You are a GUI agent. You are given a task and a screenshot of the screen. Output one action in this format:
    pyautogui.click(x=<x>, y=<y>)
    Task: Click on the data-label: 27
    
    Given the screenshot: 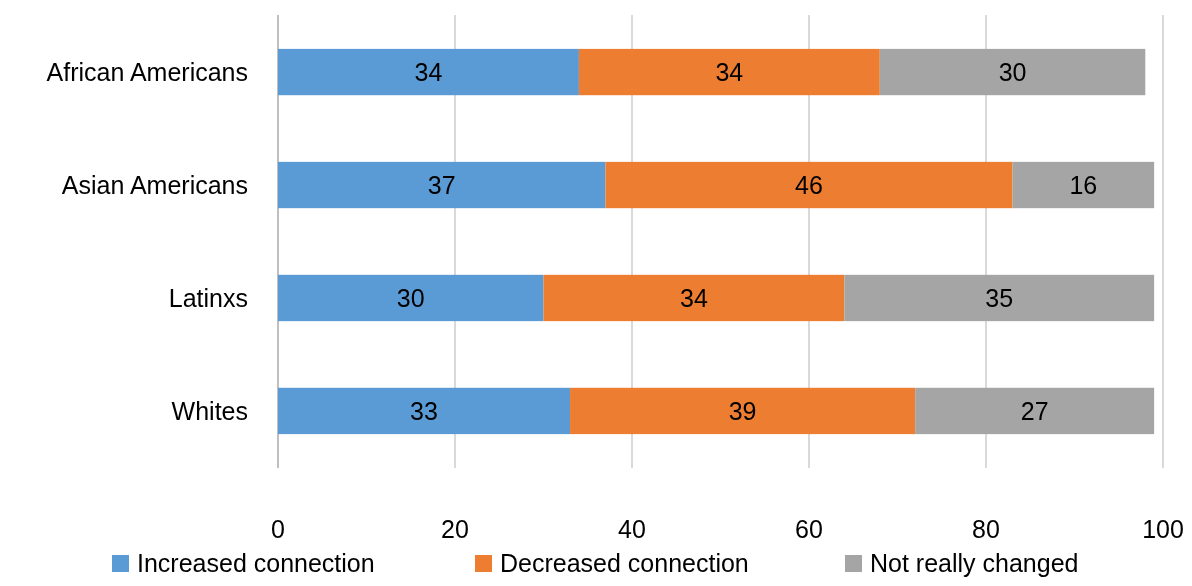 What is the action you would take?
    pyautogui.click(x=1034, y=410)
    